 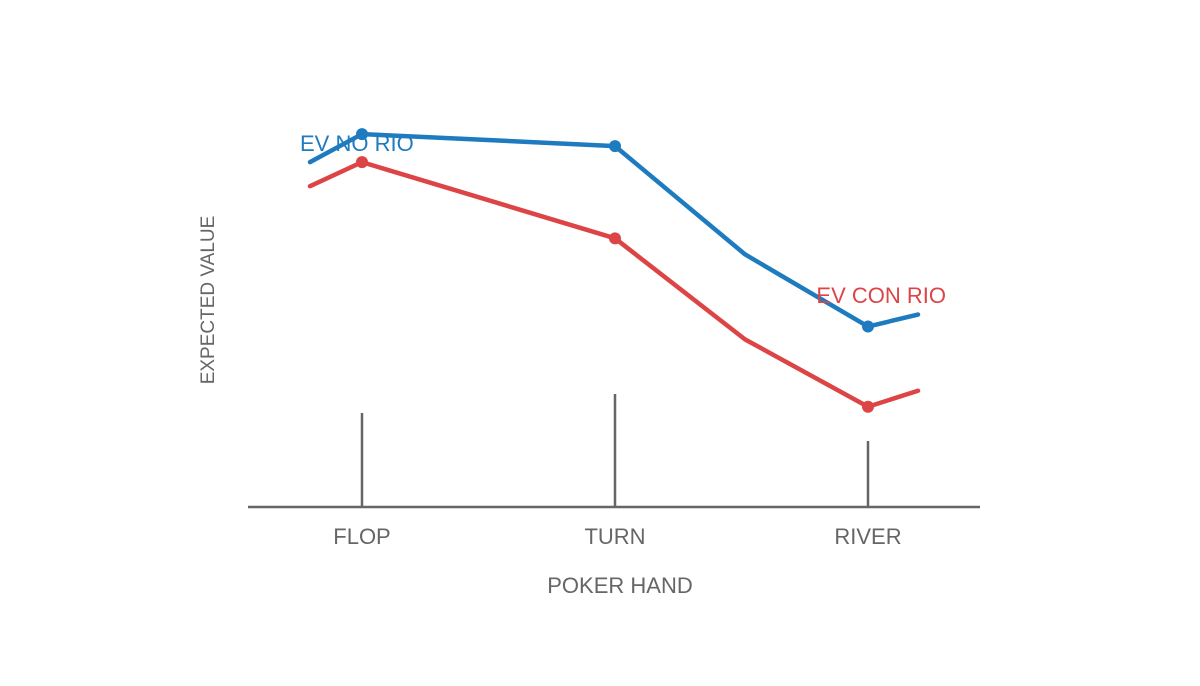 What do you see at coordinates (868, 326) in the screenshot?
I see `data-point-ev-no-rio-river` at bounding box center [868, 326].